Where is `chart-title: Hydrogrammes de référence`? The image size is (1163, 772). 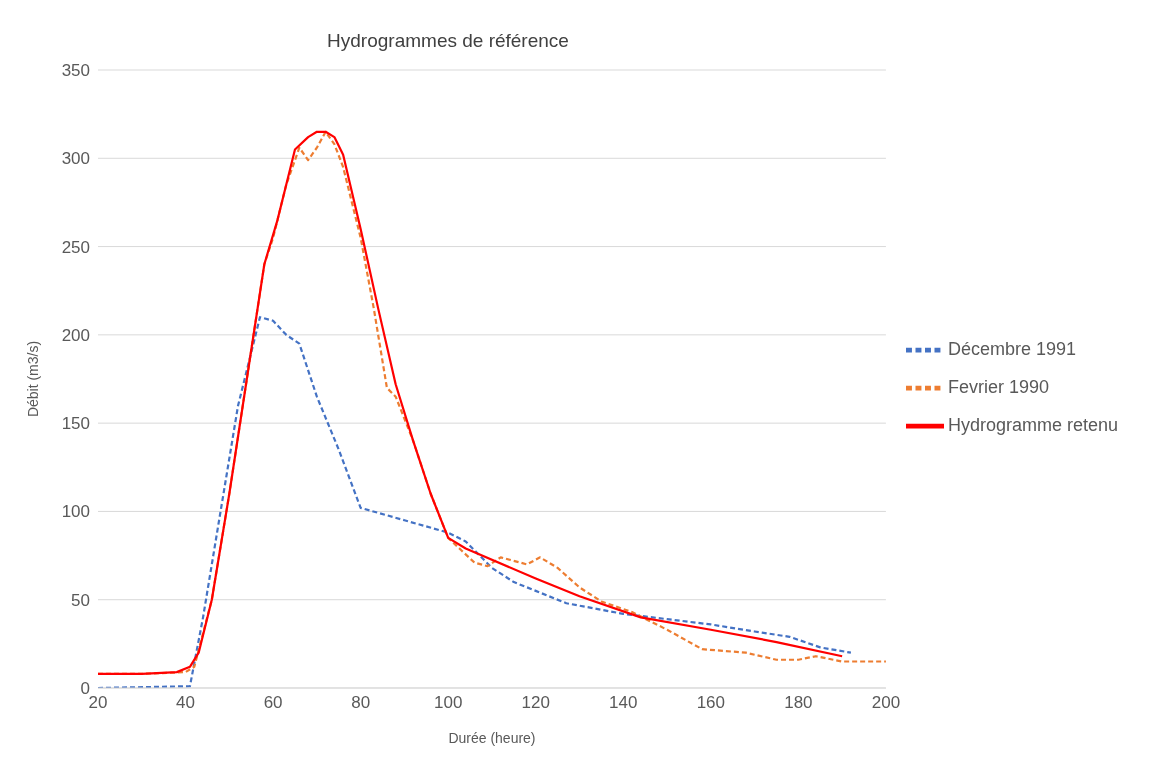 chart-title: Hydrogrammes de référence is located at coordinates (448, 41).